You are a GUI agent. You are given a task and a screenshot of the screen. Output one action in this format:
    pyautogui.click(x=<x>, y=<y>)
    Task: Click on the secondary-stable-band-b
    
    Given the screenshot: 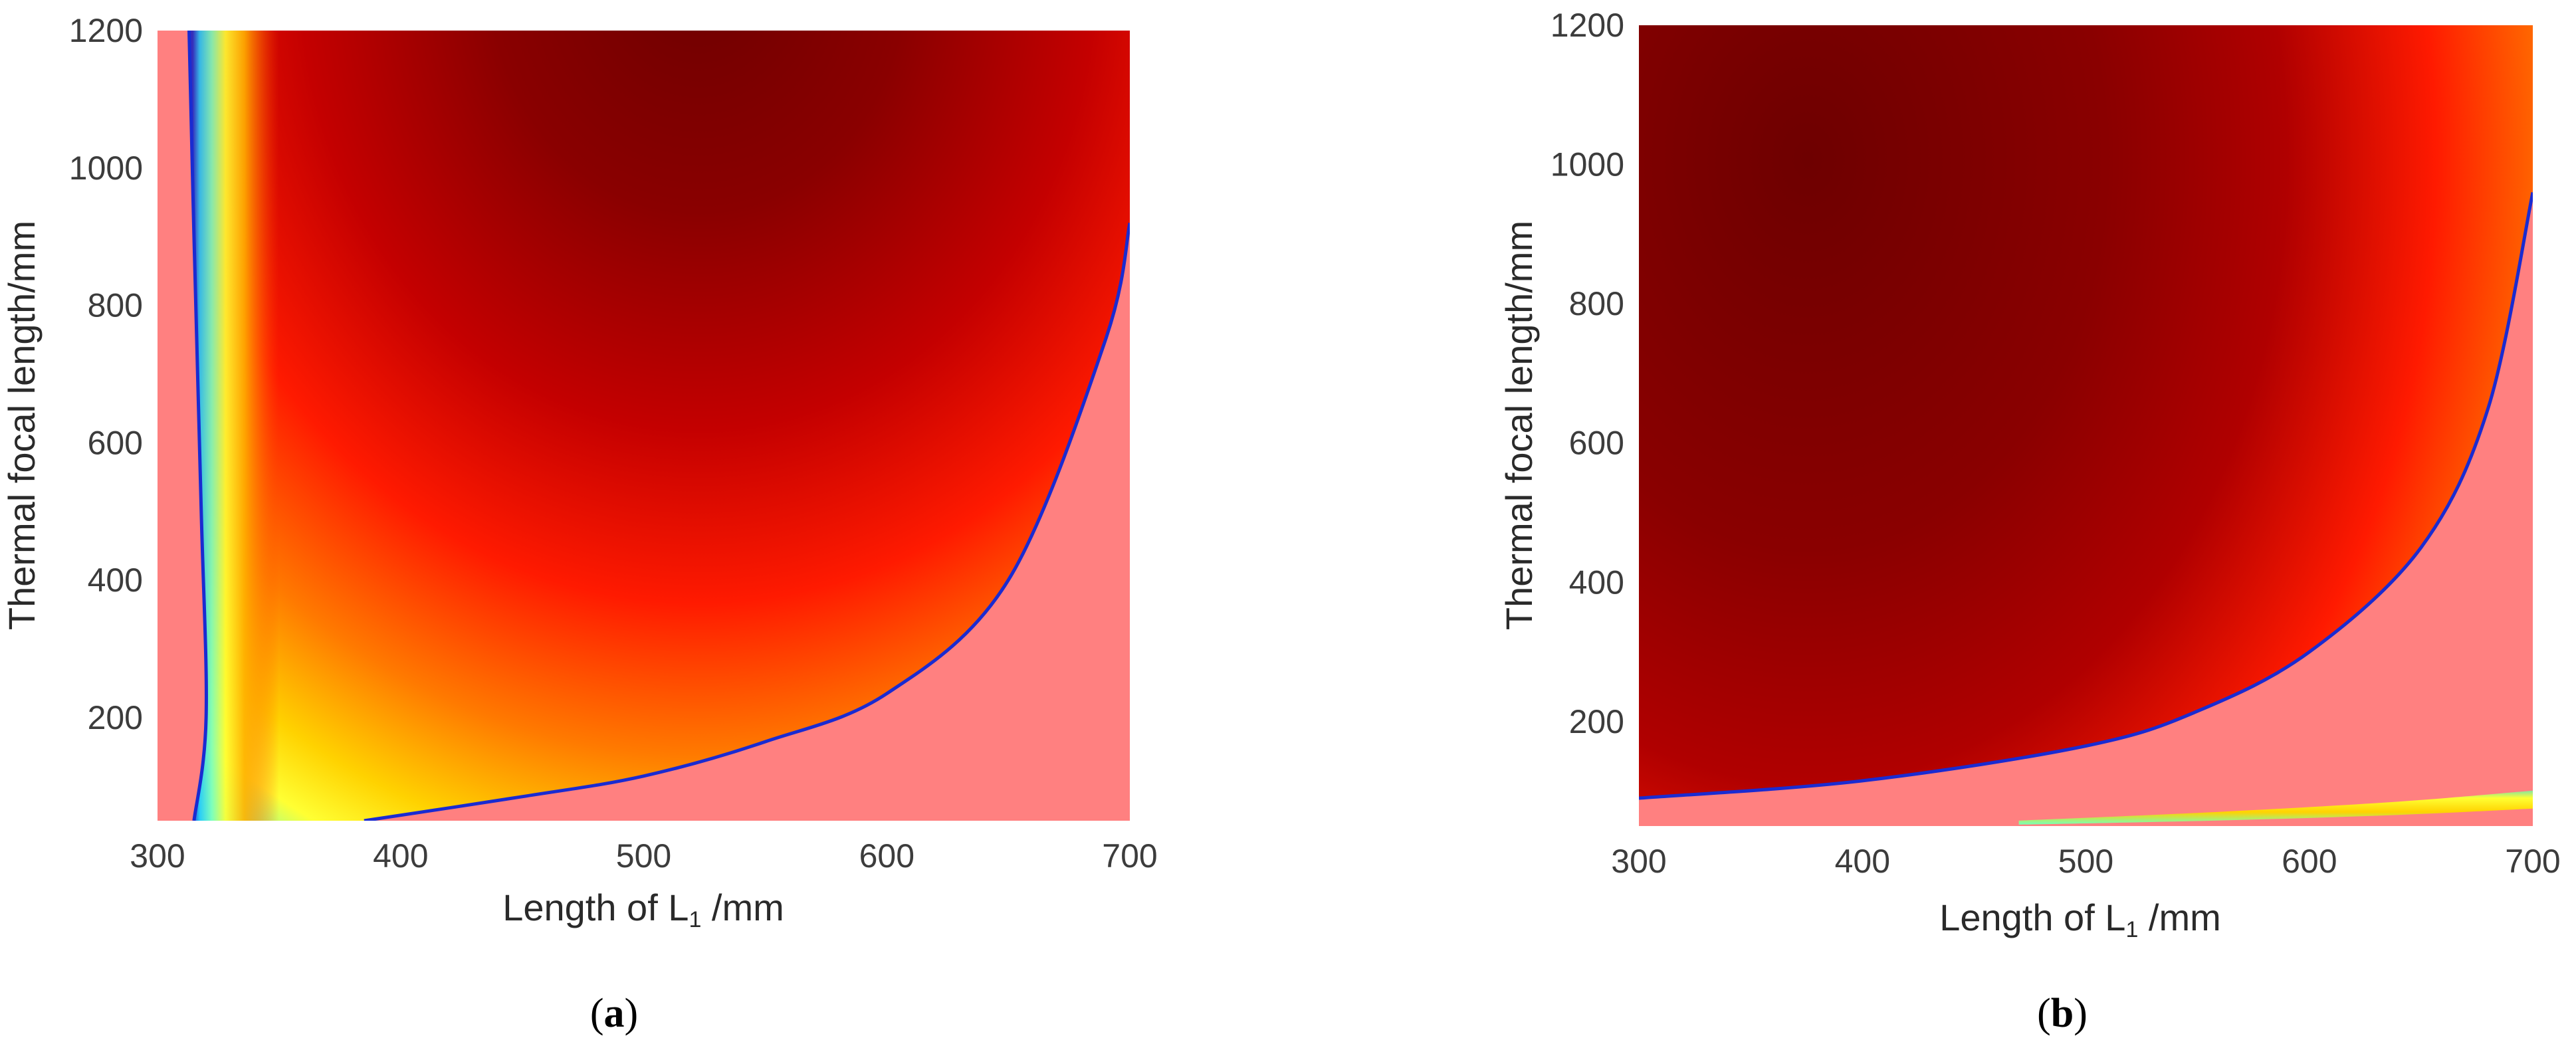 What is the action you would take?
    pyautogui.click(x=2275, y=807)
    